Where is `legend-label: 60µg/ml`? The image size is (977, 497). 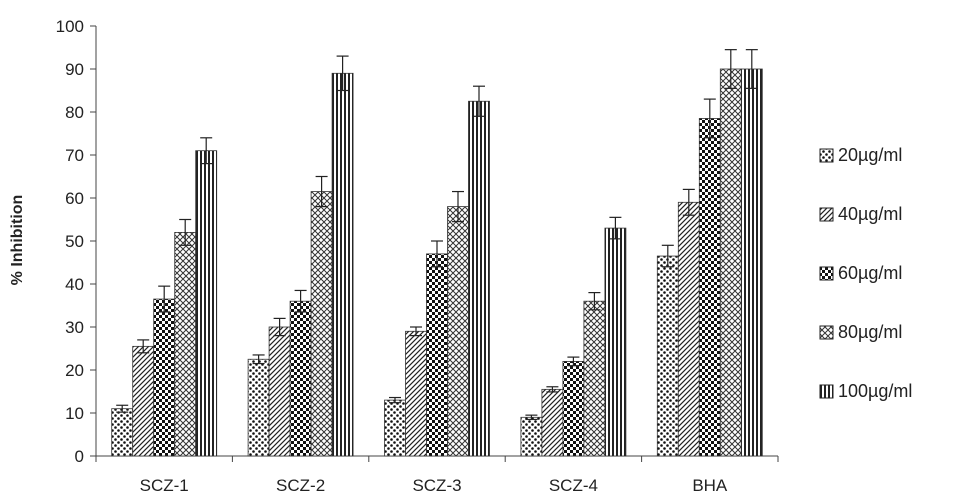 legend-label: 60µg/ml is located at coordinates (870, 273).